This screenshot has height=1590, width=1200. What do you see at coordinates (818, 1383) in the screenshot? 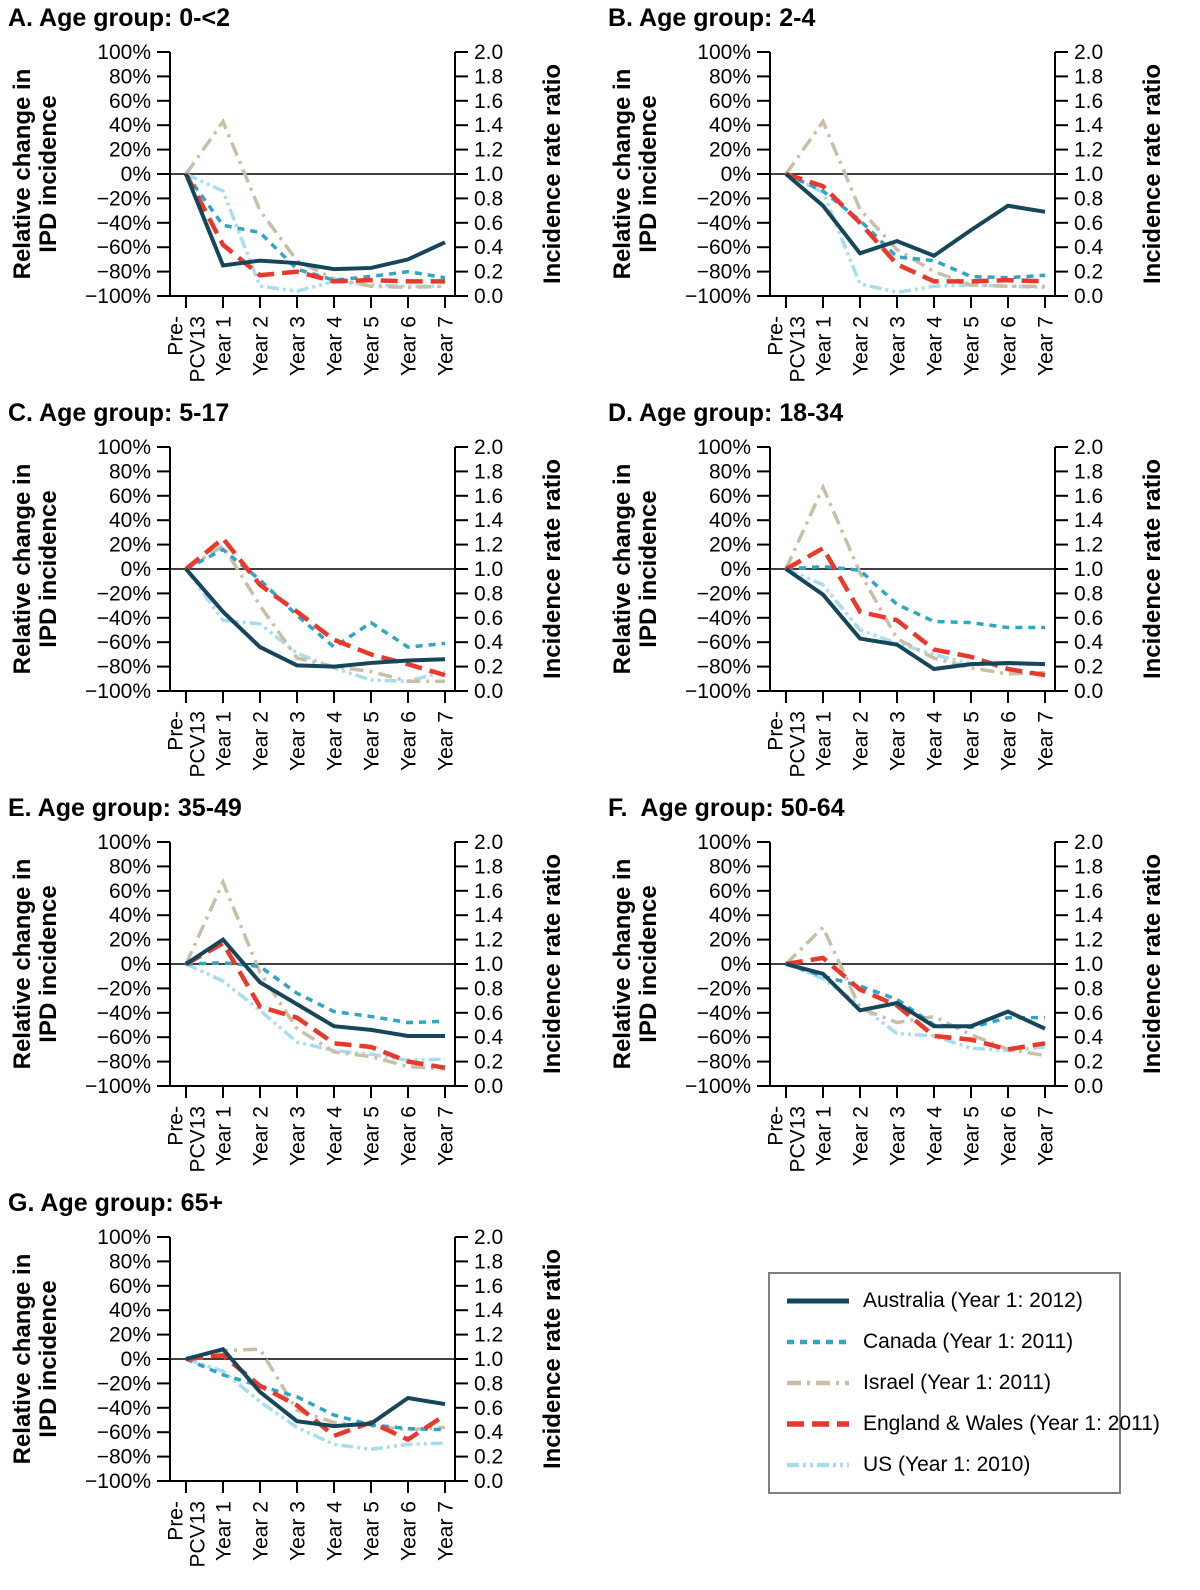
I see `israel-line-sample-icon` at bounding box center [818, 1383].